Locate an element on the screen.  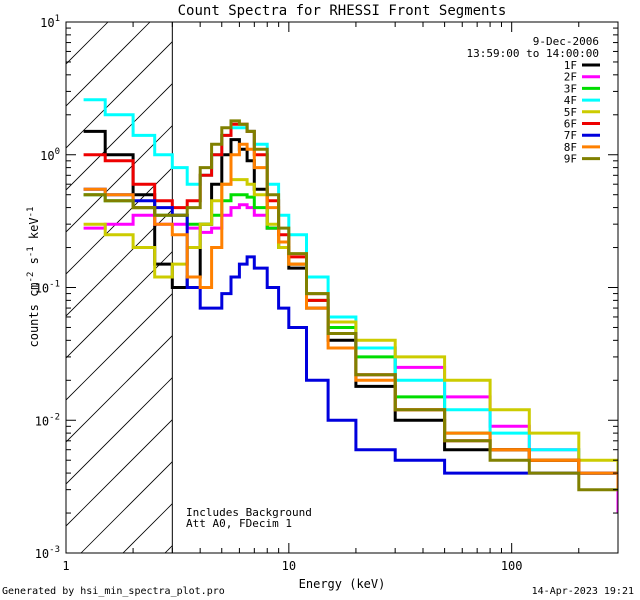
y-axis-label: counts cm-2 s-1 keV-1 is located at coordinates (33, 277).